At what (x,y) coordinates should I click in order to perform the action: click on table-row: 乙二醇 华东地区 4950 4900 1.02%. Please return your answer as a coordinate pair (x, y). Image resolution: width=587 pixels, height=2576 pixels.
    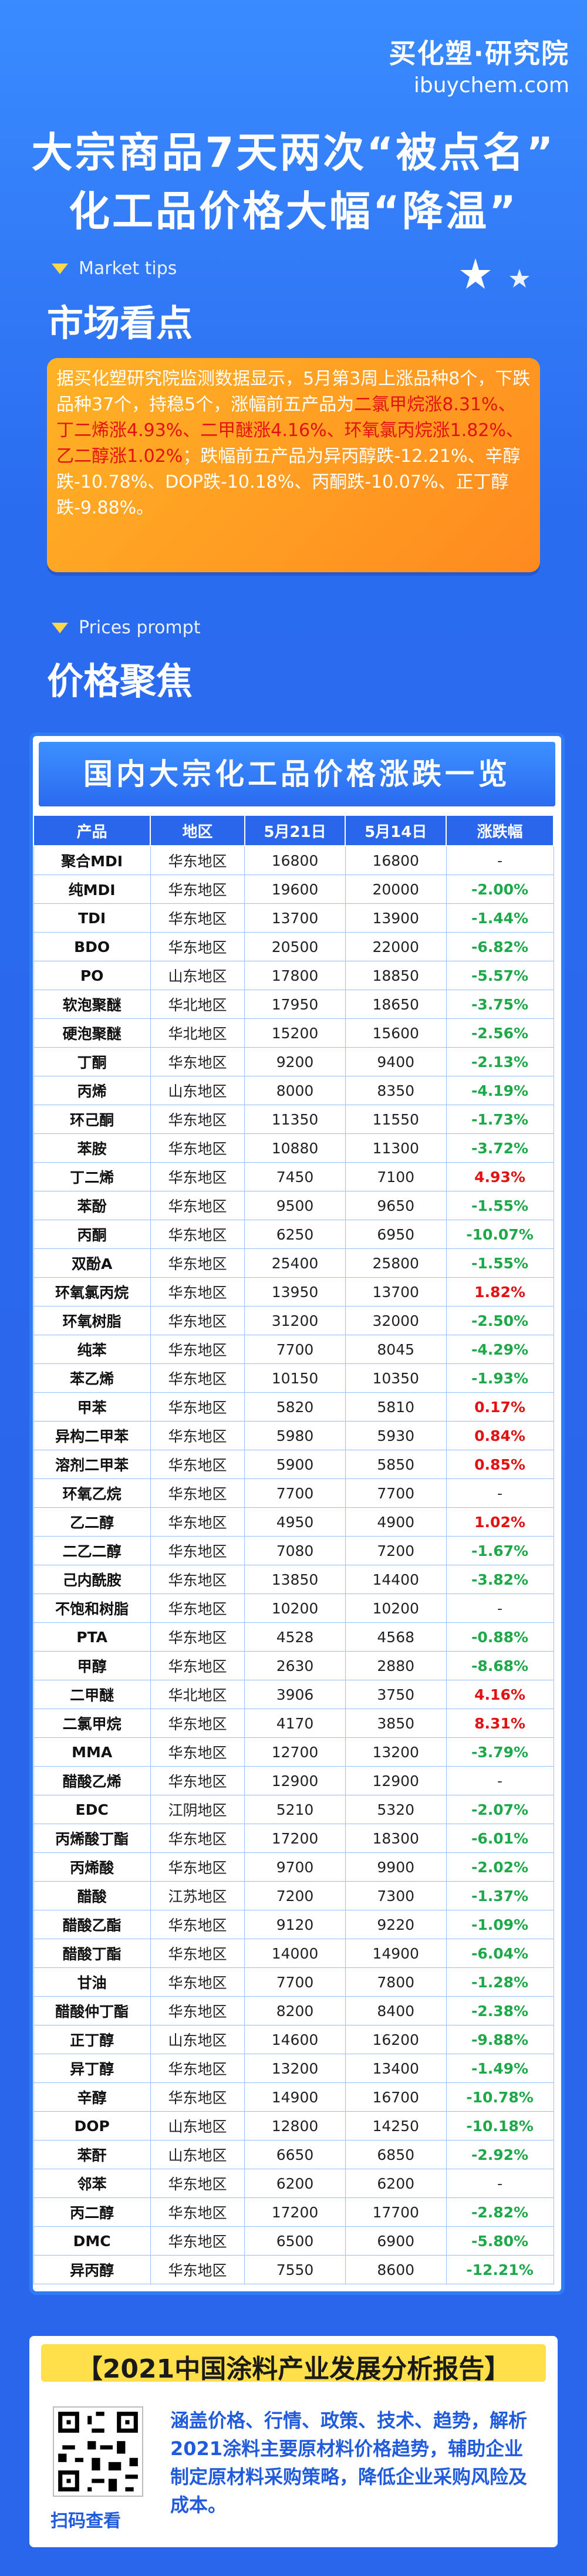
    Looking at the image, I should click on (293, 1522).